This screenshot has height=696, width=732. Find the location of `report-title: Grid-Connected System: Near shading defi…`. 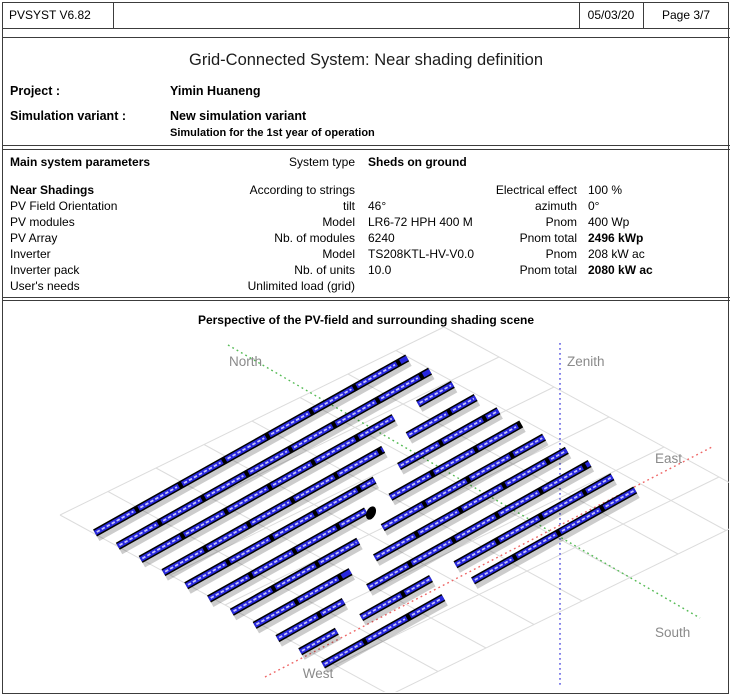

report-title: Grid-Connected System: Near shading defi… is located at coordinates (366, 60).